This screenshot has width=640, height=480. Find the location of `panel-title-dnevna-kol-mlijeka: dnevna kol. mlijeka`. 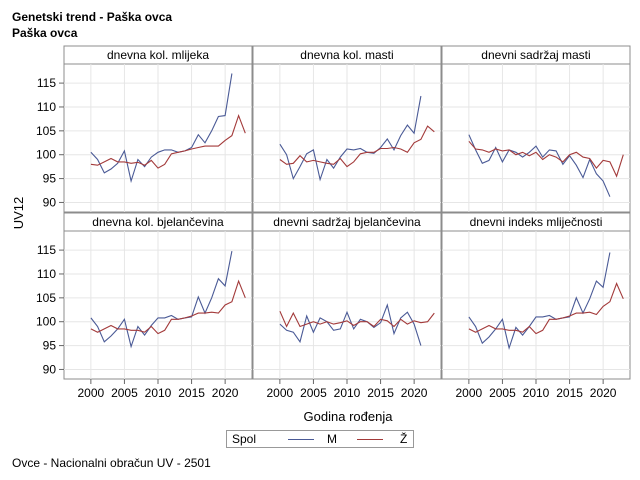

panel-title-dnevna-kol-mlijeka: dnevna kol. mlijeka is located at coordinates (158, 55).